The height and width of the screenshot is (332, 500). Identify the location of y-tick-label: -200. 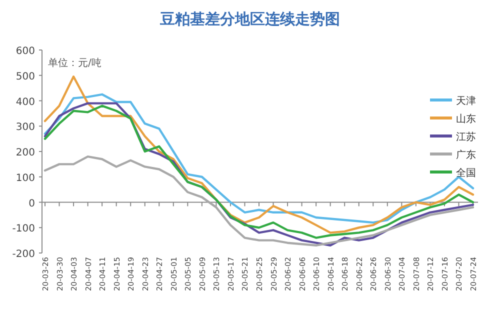
(23, 254).